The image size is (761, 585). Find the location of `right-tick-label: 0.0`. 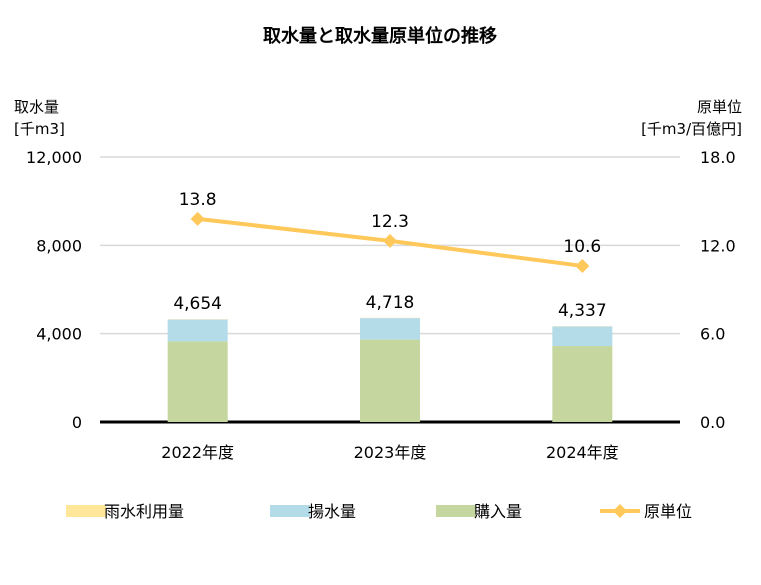

right-tick-label: 0.0 is located at coordinates (712, 422).